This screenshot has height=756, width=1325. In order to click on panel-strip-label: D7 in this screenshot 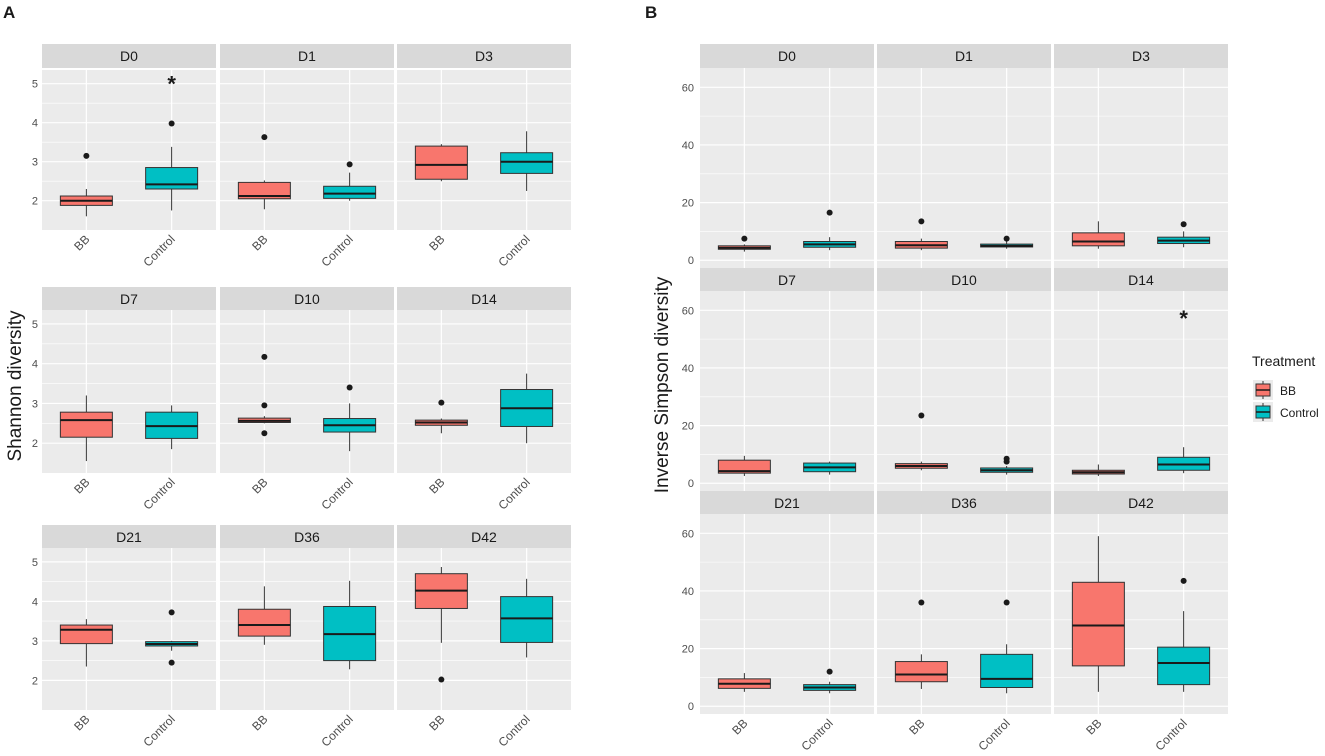, I will do `click(787, 280)`.